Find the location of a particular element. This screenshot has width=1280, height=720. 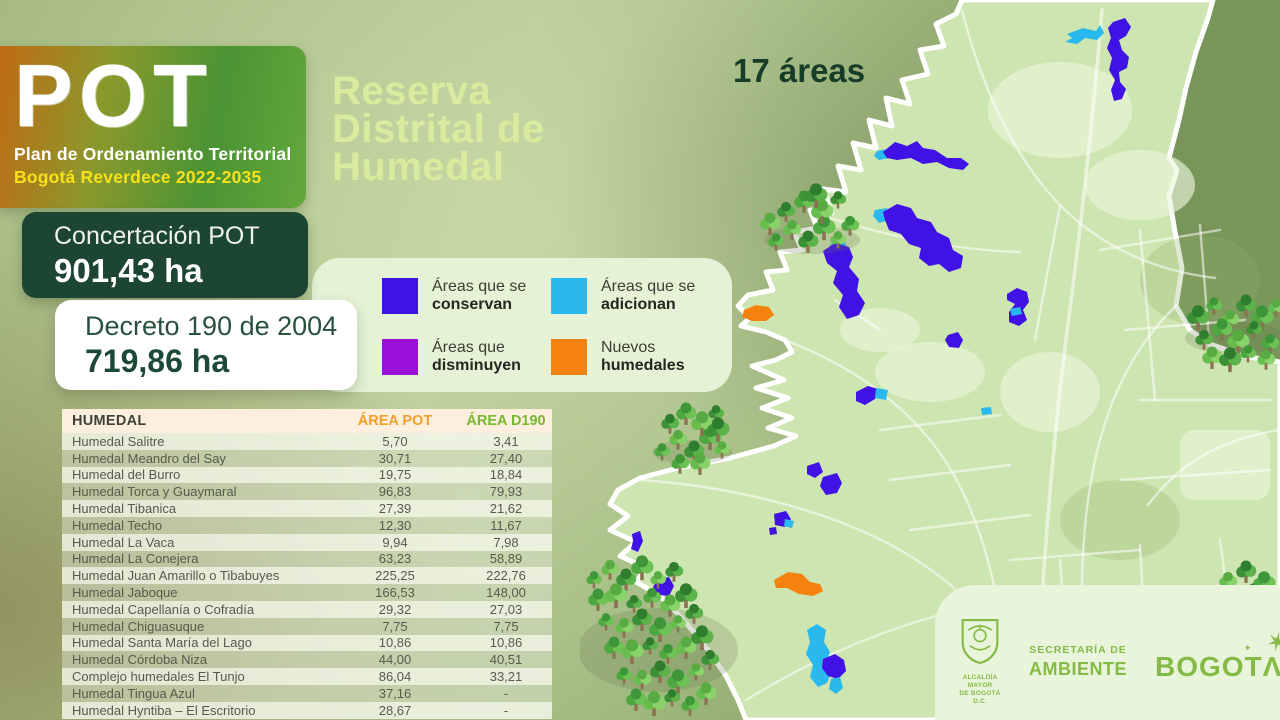

alcaldia-caption: ALCALDÍA MAYOR DE BOGOTÁ D.C. is located at coordinates (980, 690).